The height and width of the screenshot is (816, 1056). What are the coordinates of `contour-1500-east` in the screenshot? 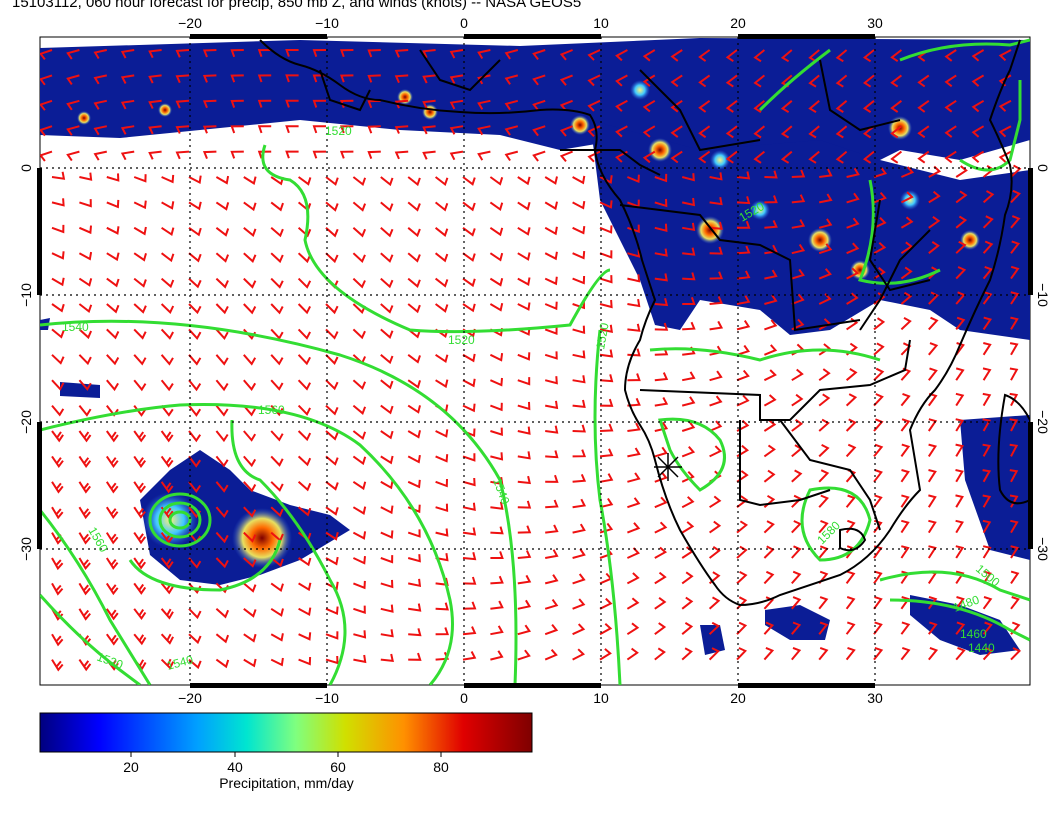 It's located at (954, 586).